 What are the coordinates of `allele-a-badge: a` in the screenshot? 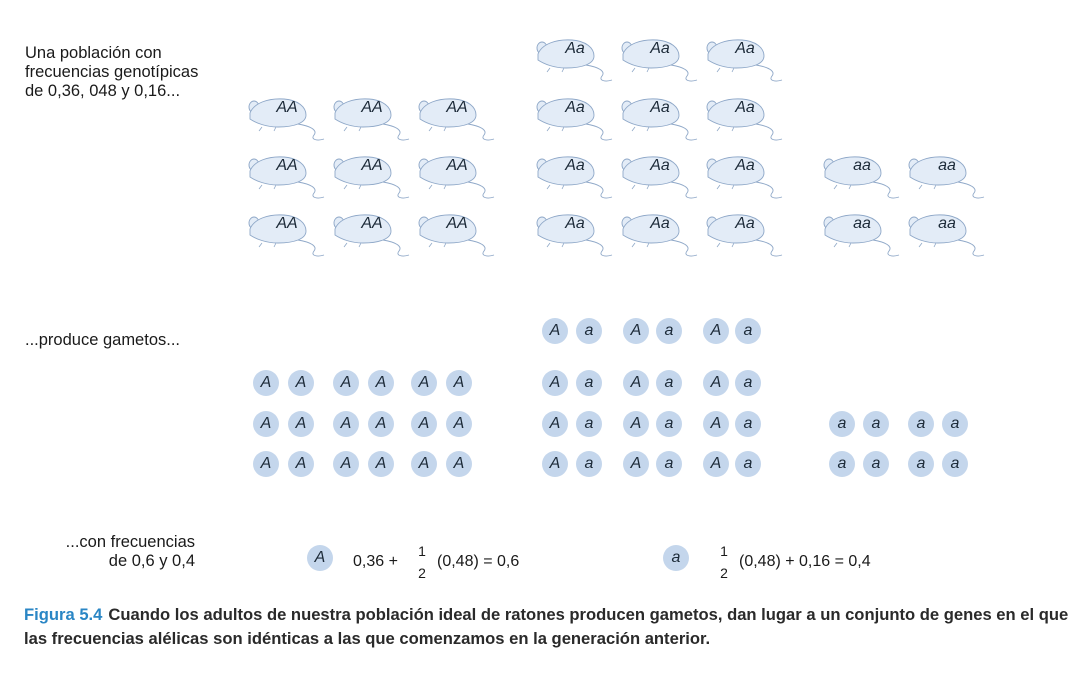 It's located at (676, 558).